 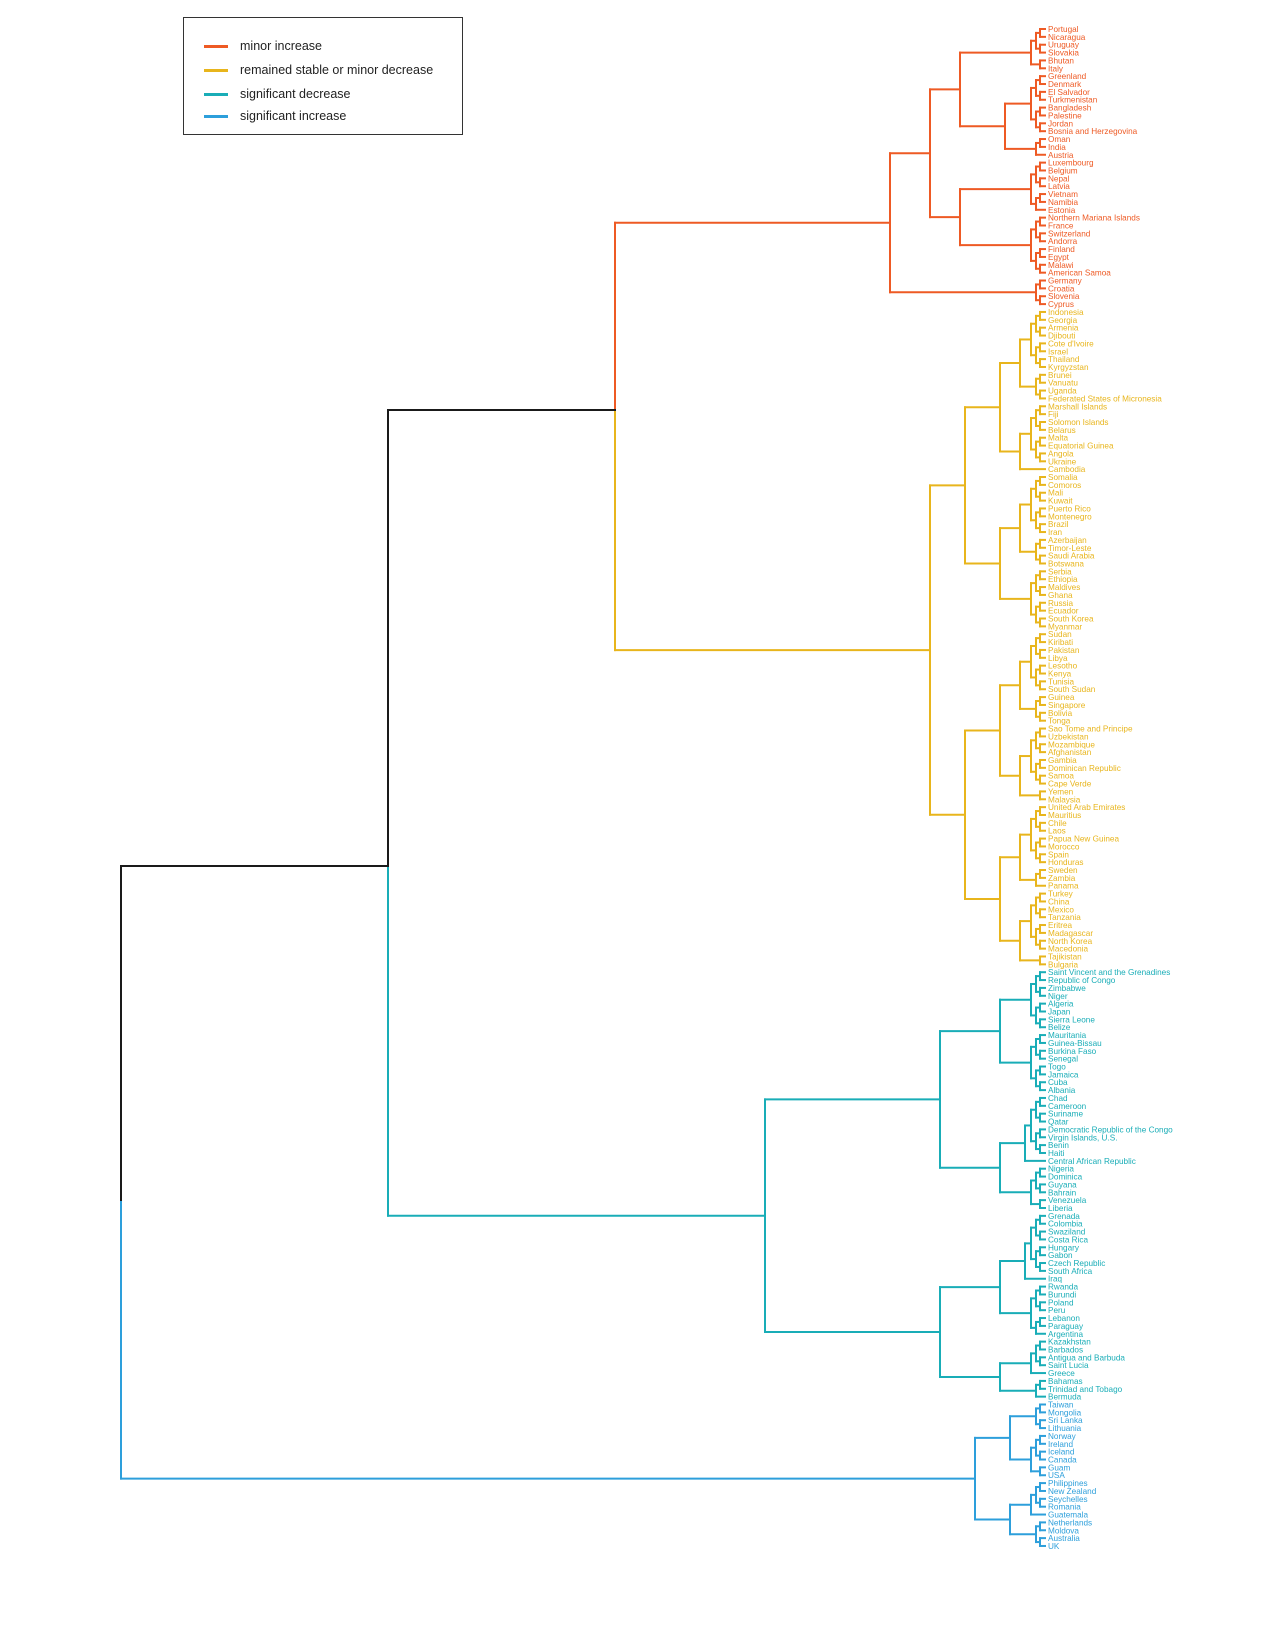 I want to click on leaf-label: Puerto Rico, so click(x=1069, y=508).